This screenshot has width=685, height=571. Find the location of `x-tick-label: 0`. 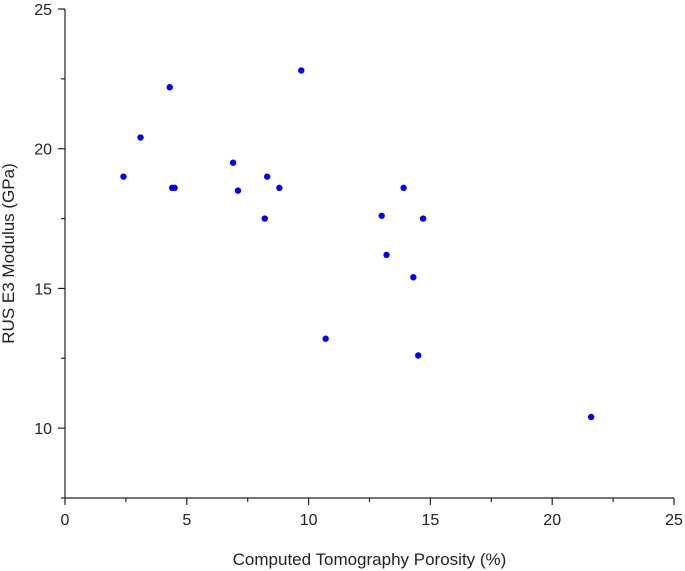

x-tick-label: 0 is located at coordinates (65, 520).